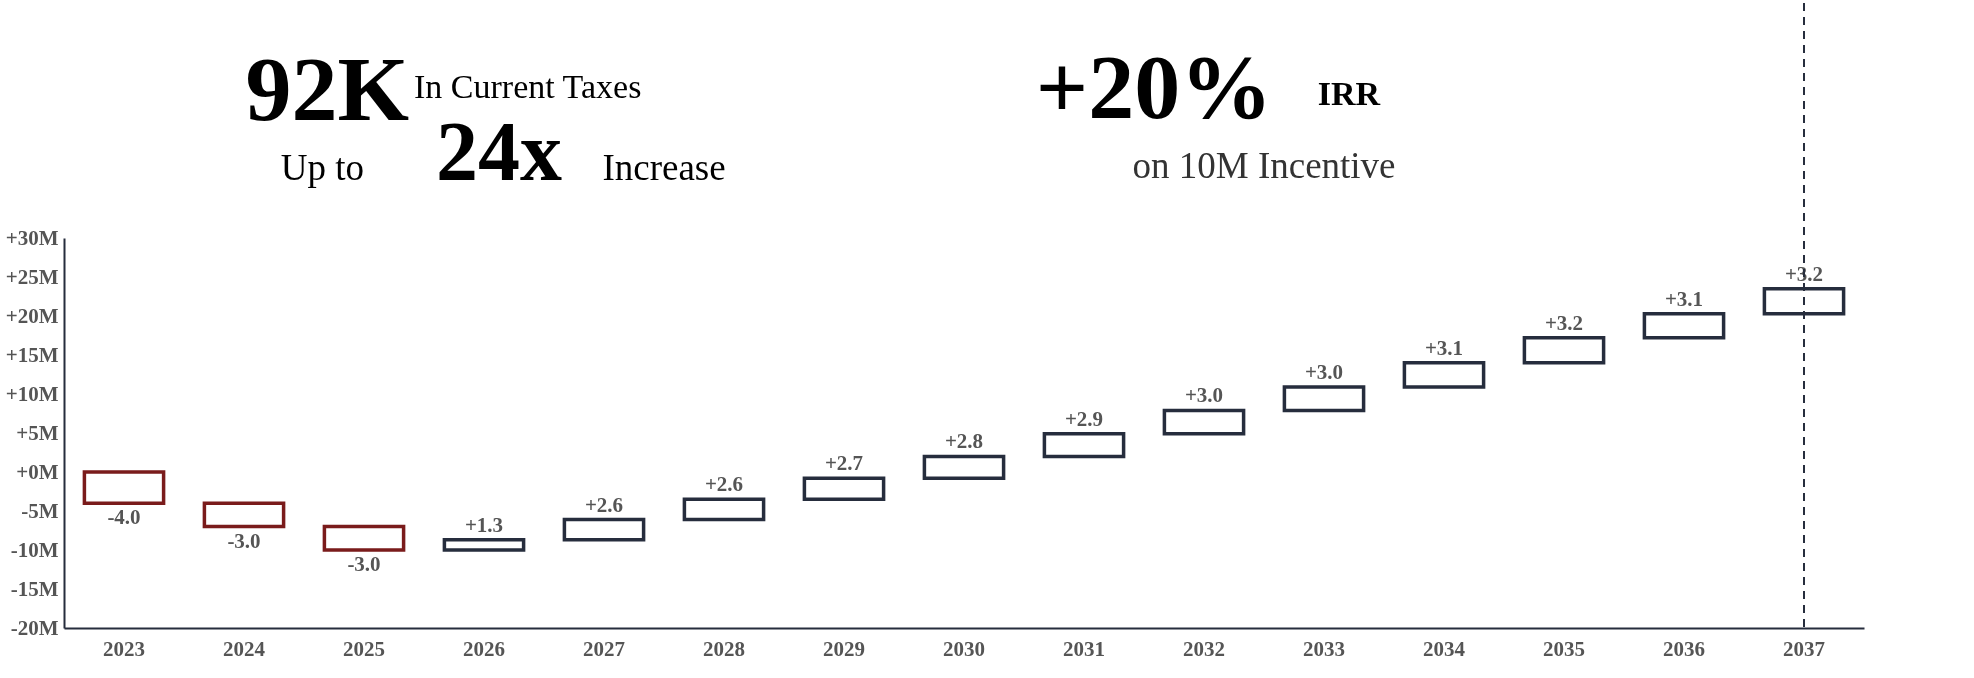  What do you see at coordinates (34, 549) in the screenshot?
I see `y-tick-label: -10M` at bounding box center [34, 549].